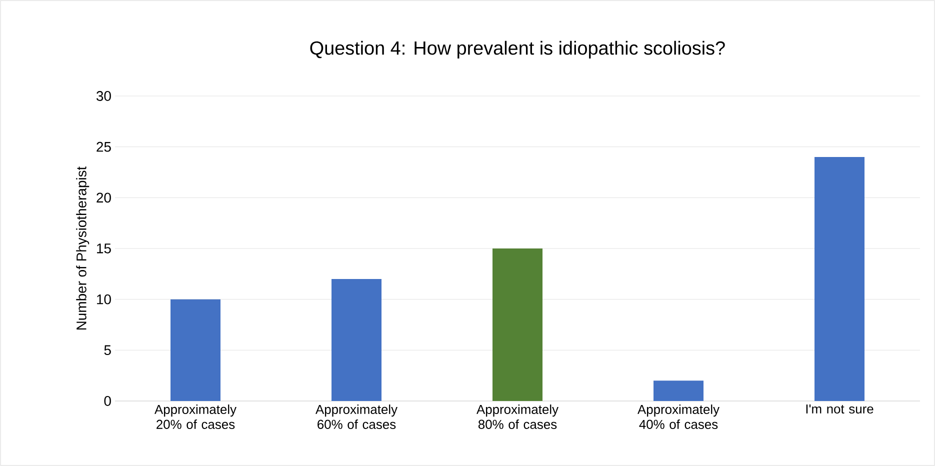 The height and width of the screenshot is (466, 935). What do you see at coordinates (103, 197) in the screenshot?
I see `y-tick-label: 20` at bounding box center [103, 197].